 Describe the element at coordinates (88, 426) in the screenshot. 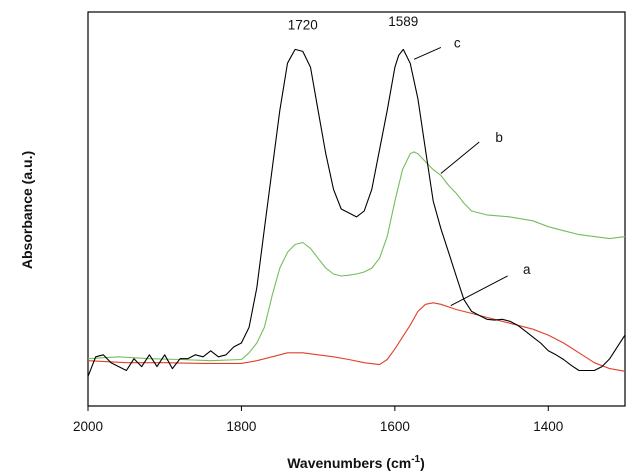

I see `x-tick-label: 2000` at that location.